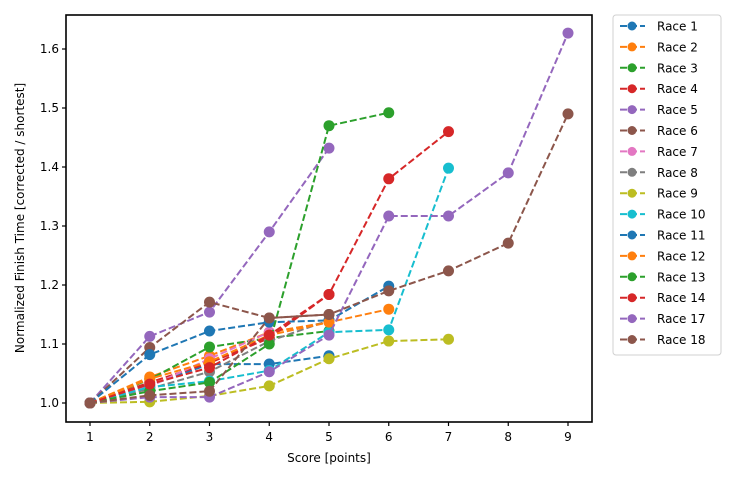 The height and width of the screenshot is (480, 736). I want to click on legend-label: Race 8, so click(677, 173).